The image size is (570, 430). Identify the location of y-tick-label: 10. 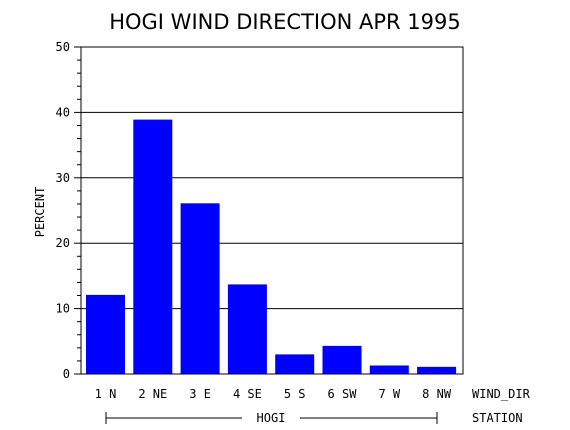
(63, 309).